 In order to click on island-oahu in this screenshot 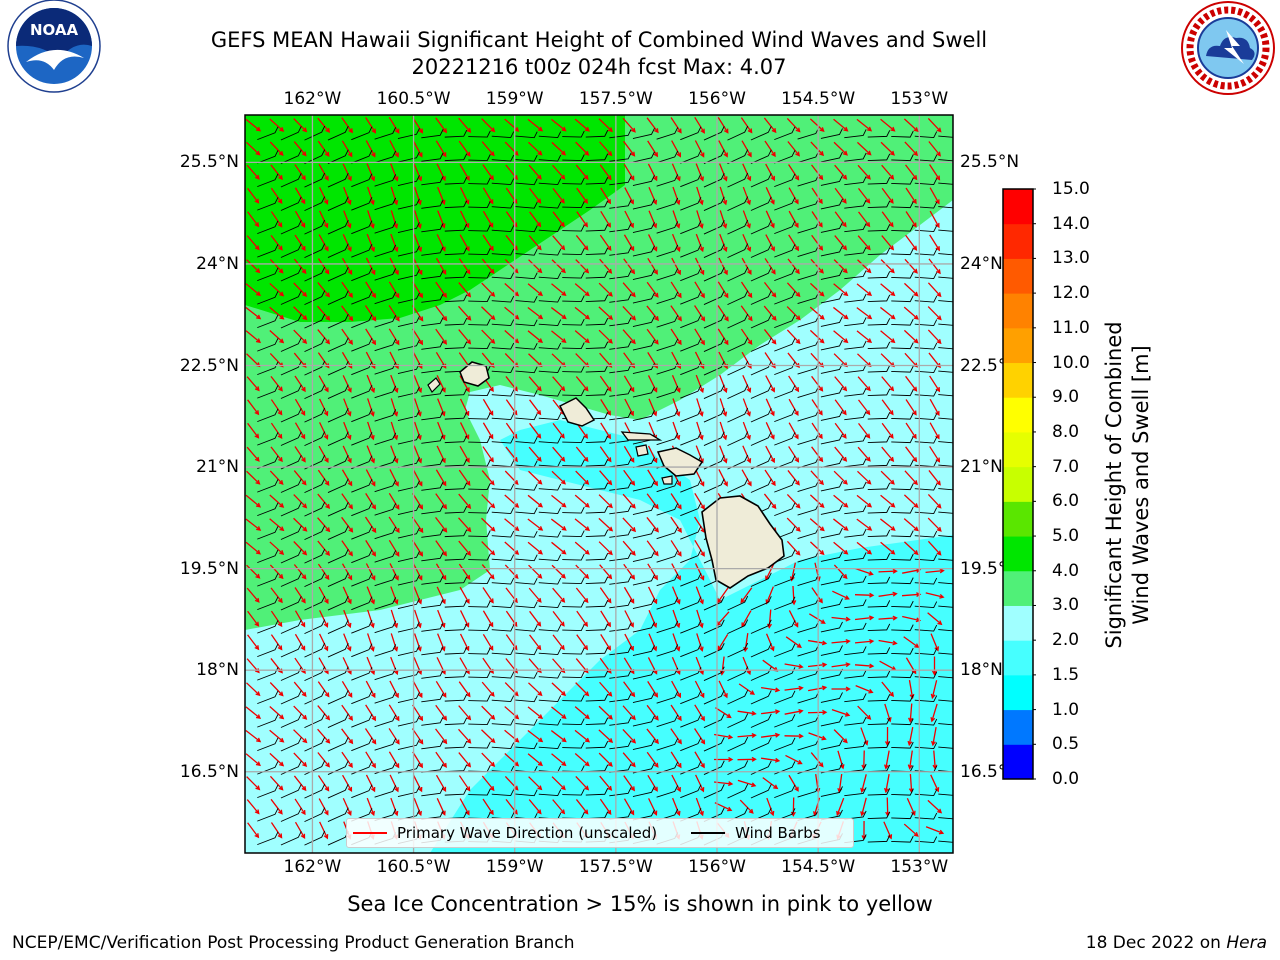, I will do `click(577, 412)`.